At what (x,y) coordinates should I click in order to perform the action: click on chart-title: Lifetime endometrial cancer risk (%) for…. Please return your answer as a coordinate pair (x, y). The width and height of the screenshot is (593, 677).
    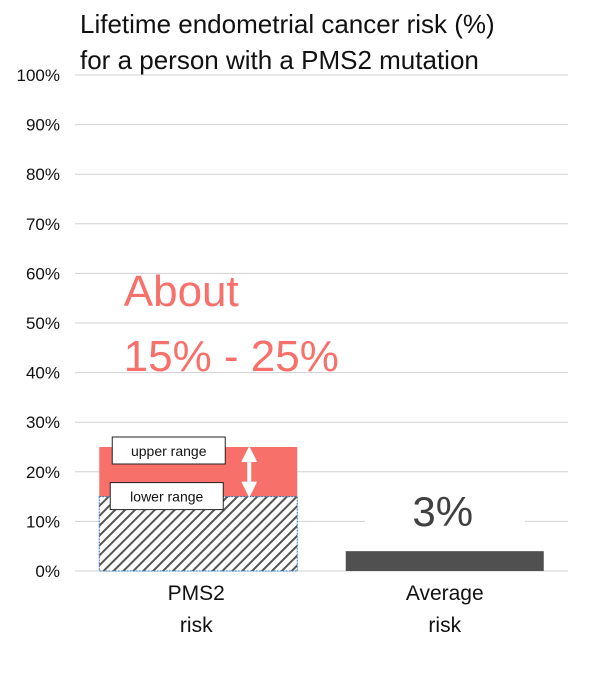
    Looking at the image, I should click on (330, 42).